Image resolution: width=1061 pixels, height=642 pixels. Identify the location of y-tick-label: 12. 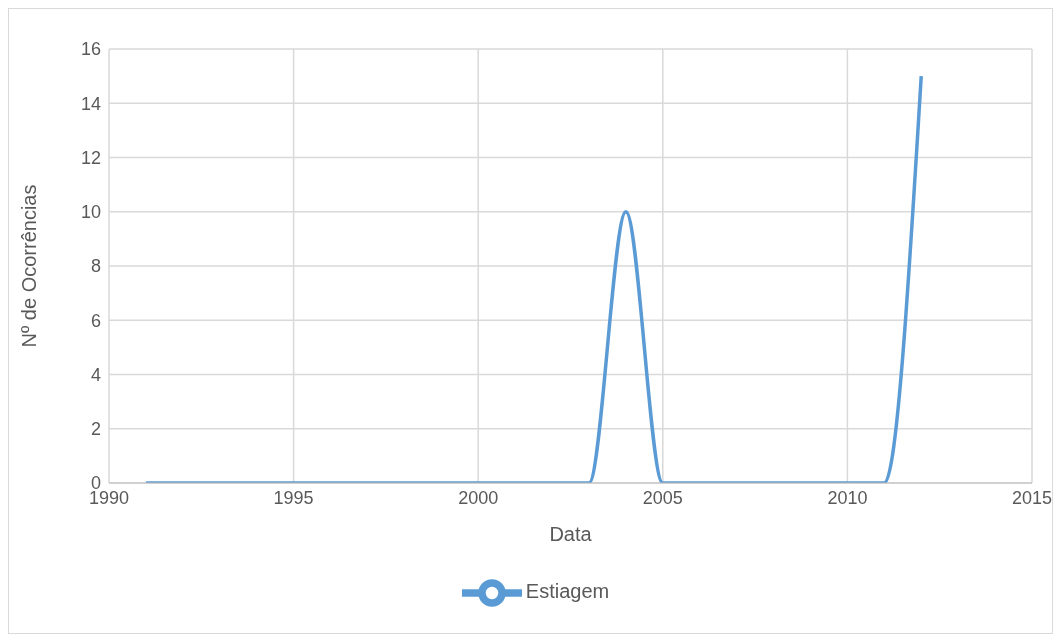
(90, 157).